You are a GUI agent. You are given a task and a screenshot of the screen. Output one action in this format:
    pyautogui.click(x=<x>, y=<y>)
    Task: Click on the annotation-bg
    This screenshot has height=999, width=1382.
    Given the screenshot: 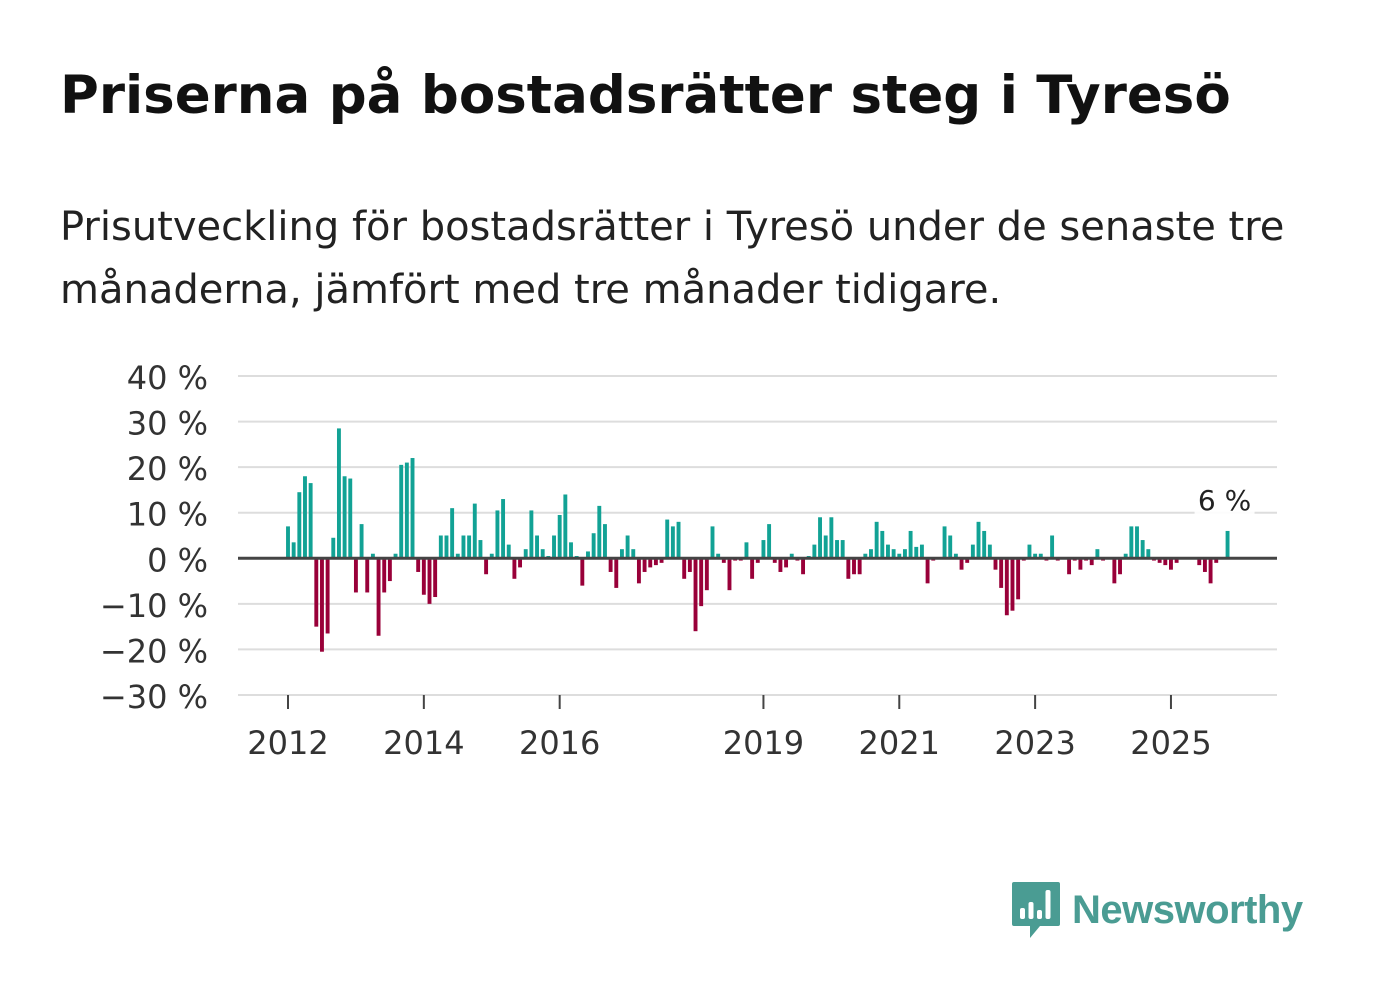 What is the action you would take?
    pyautogui.click(x=1224, y=499)
    